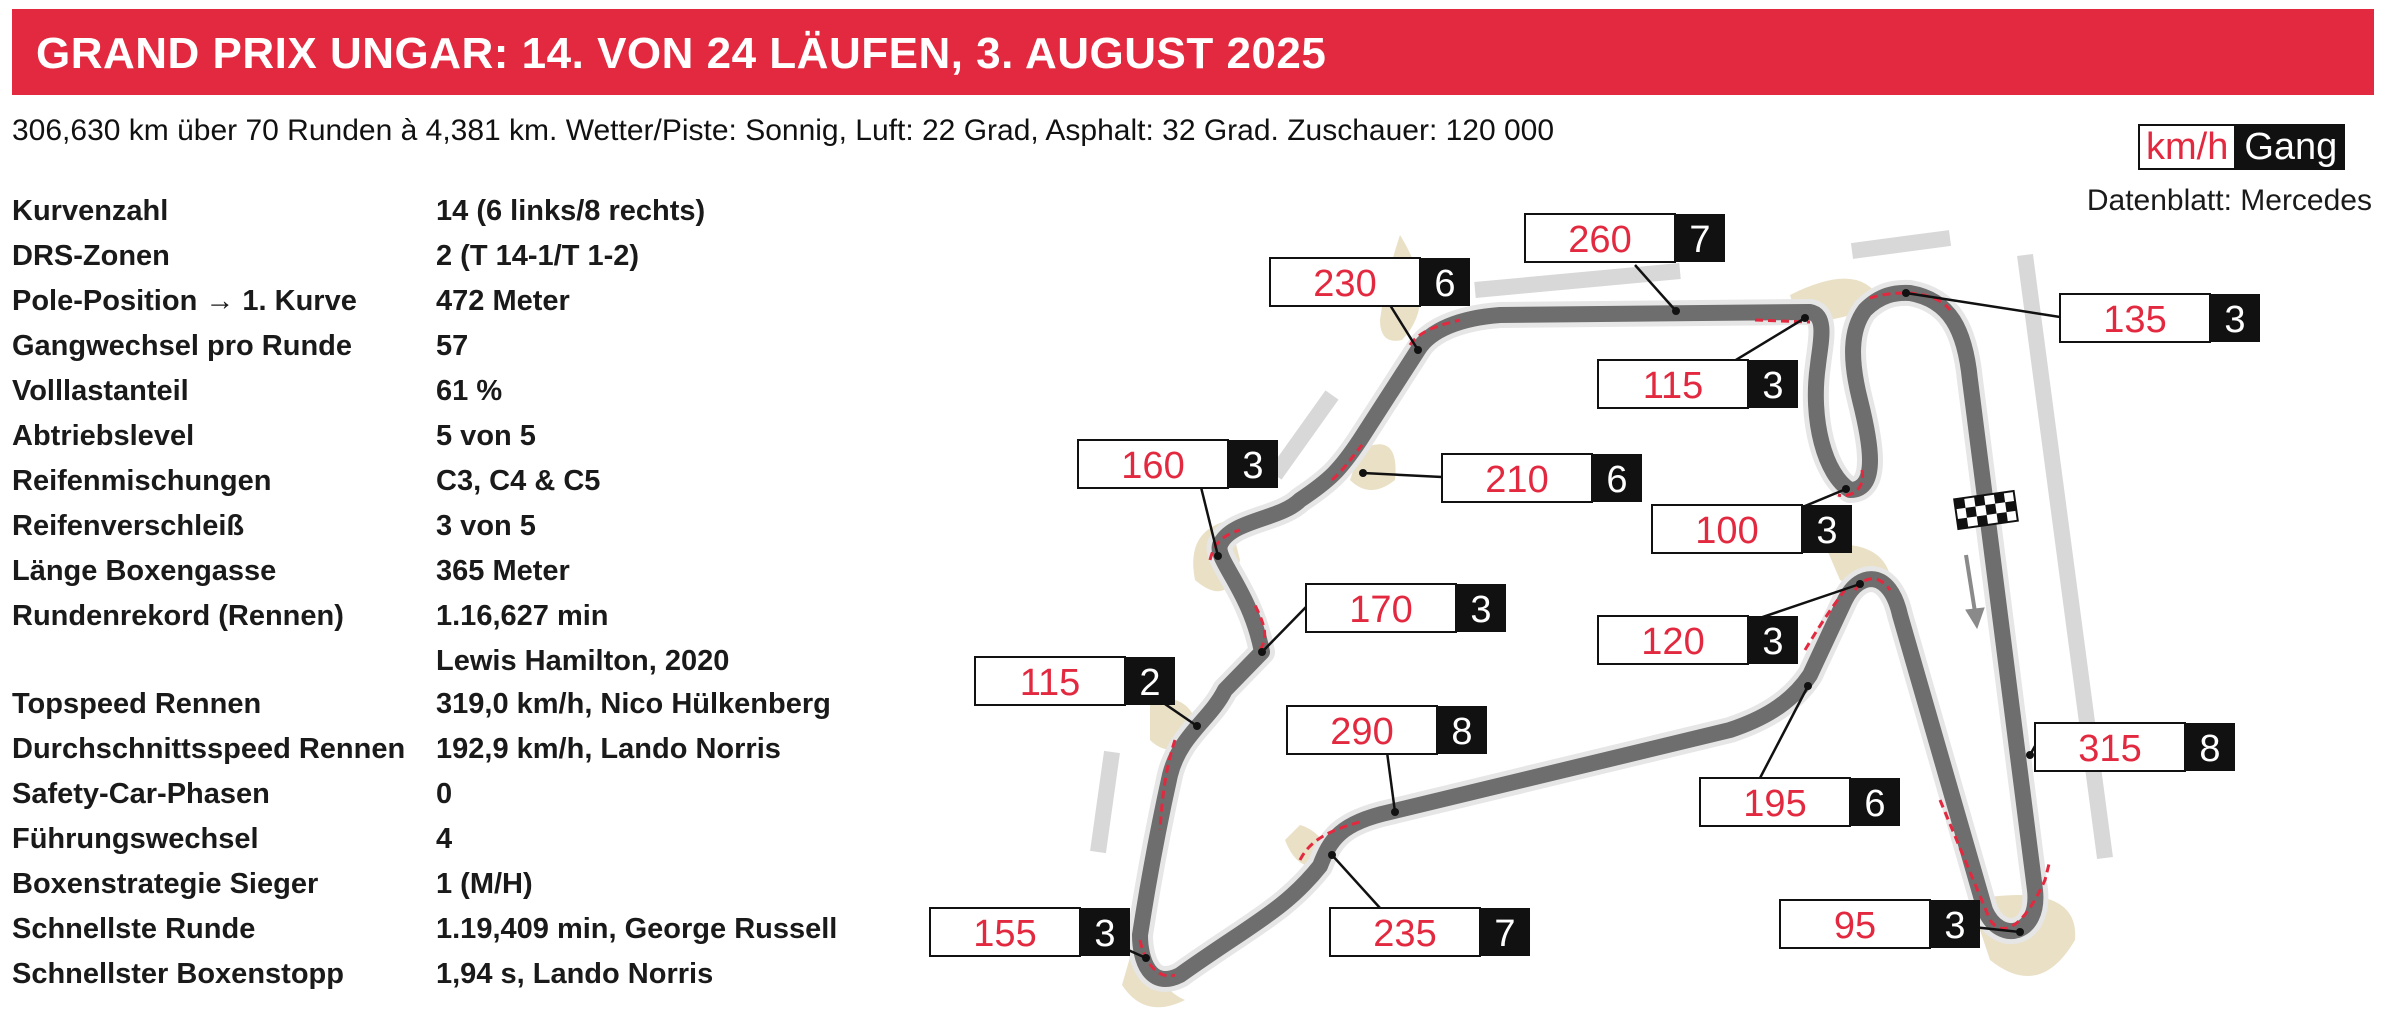 The width and height of the screenshot is (2388, 1027). I want to click on fact-label: Reifenverschleiß, so click(128, 526).